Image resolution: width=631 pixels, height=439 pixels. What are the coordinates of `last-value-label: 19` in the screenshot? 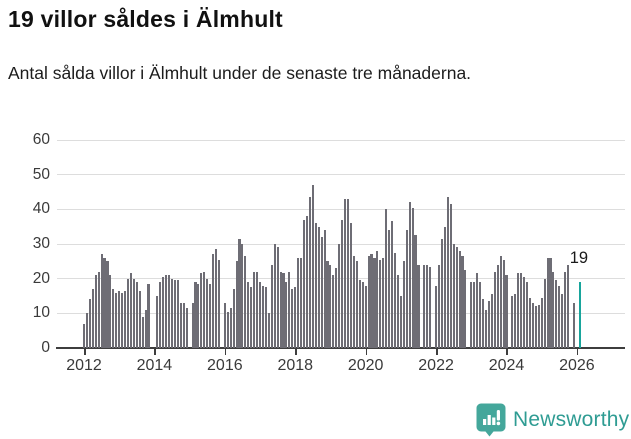 It's located at (579, 258).